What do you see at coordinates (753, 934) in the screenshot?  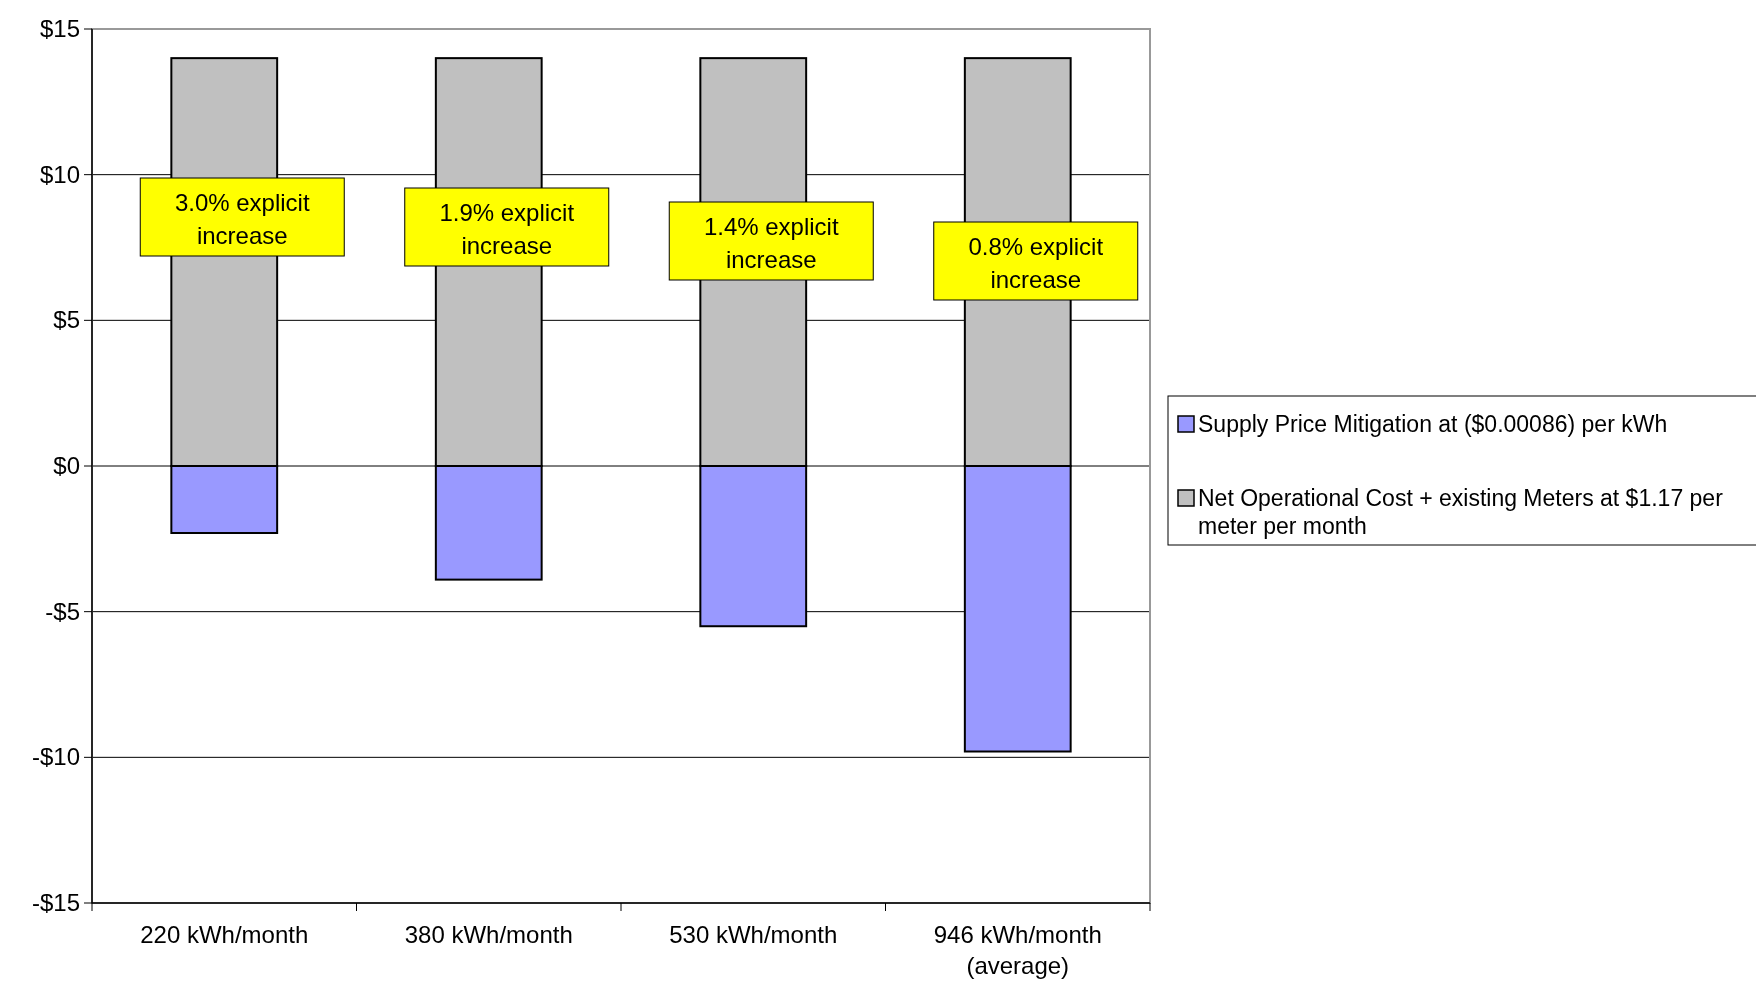 I see `x-tick-label: 530 kWh/month` at bounding box center [753, 934].